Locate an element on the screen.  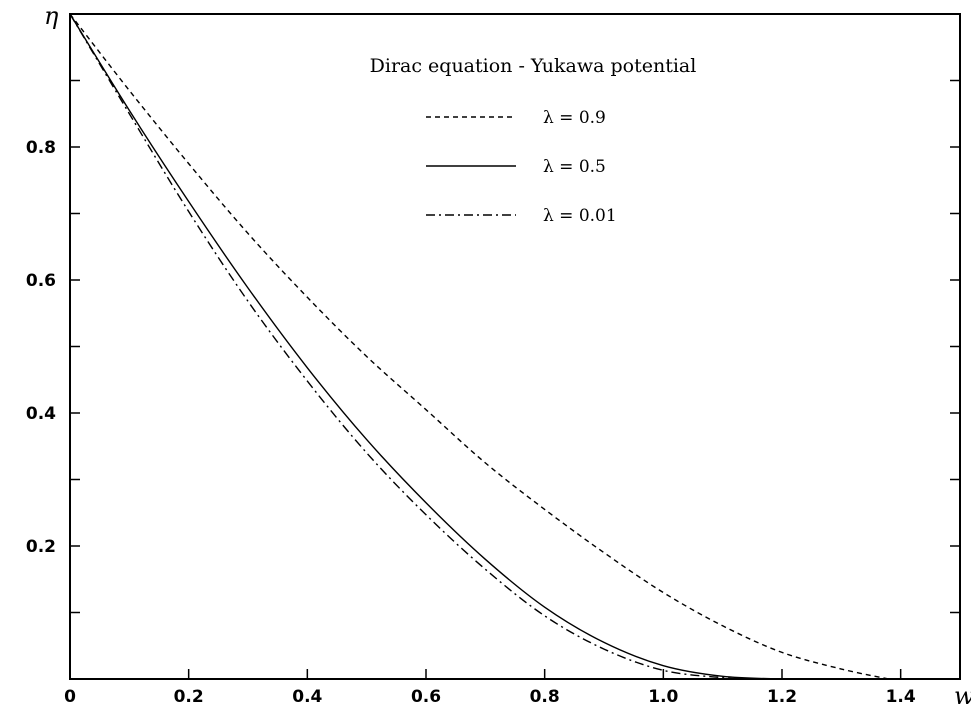
x-tick-label: 0.4 is located at coordinates (307, 697).